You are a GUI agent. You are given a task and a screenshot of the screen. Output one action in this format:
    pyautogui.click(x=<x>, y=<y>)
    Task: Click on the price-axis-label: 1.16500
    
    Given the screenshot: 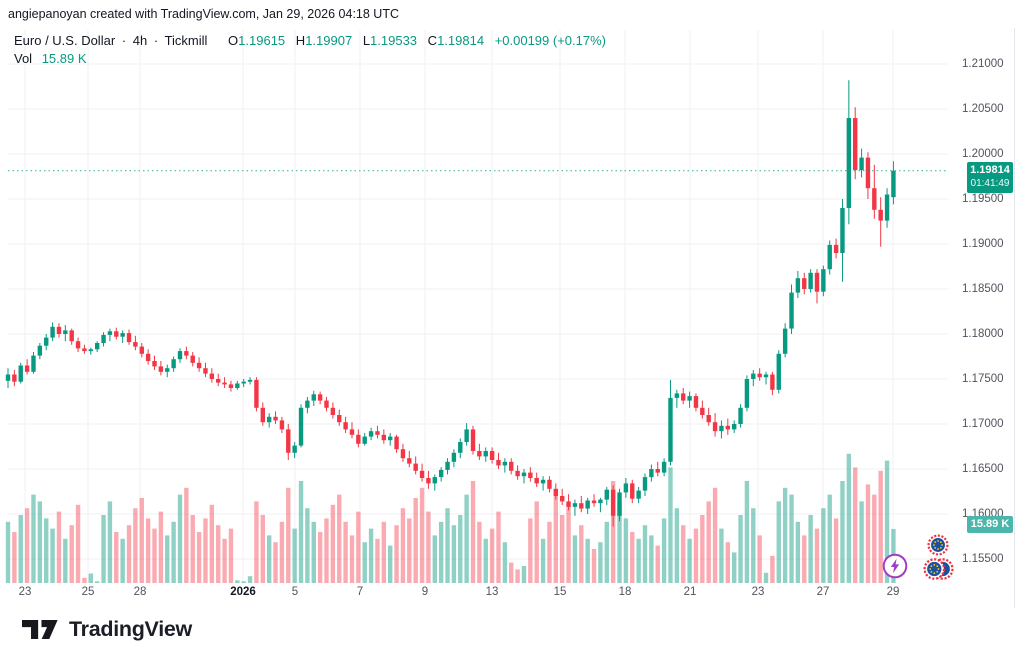 What is the action you would take?
    pyautogui.click(x=983, y=469)
    